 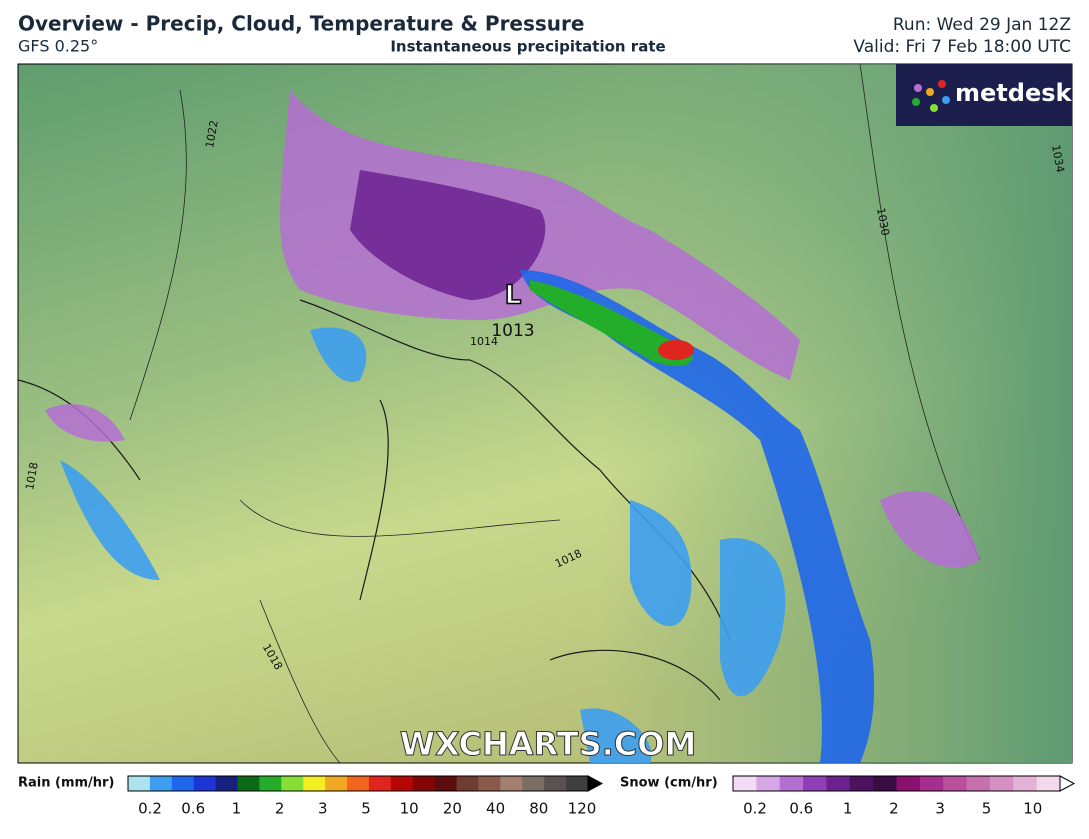 What do you see at coordinates (611, 323) in the screenshot?
I see `rain-core` at bounding box center [611, 323].